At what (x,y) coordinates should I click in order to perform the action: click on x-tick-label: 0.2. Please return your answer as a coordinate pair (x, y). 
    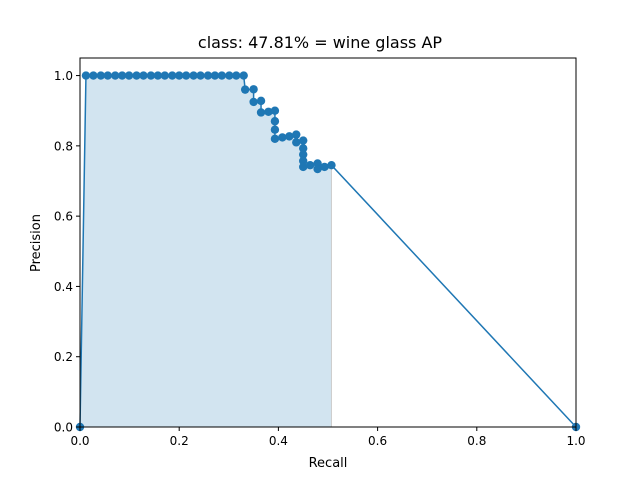
    Looking at the image, I should click on (179, 441).